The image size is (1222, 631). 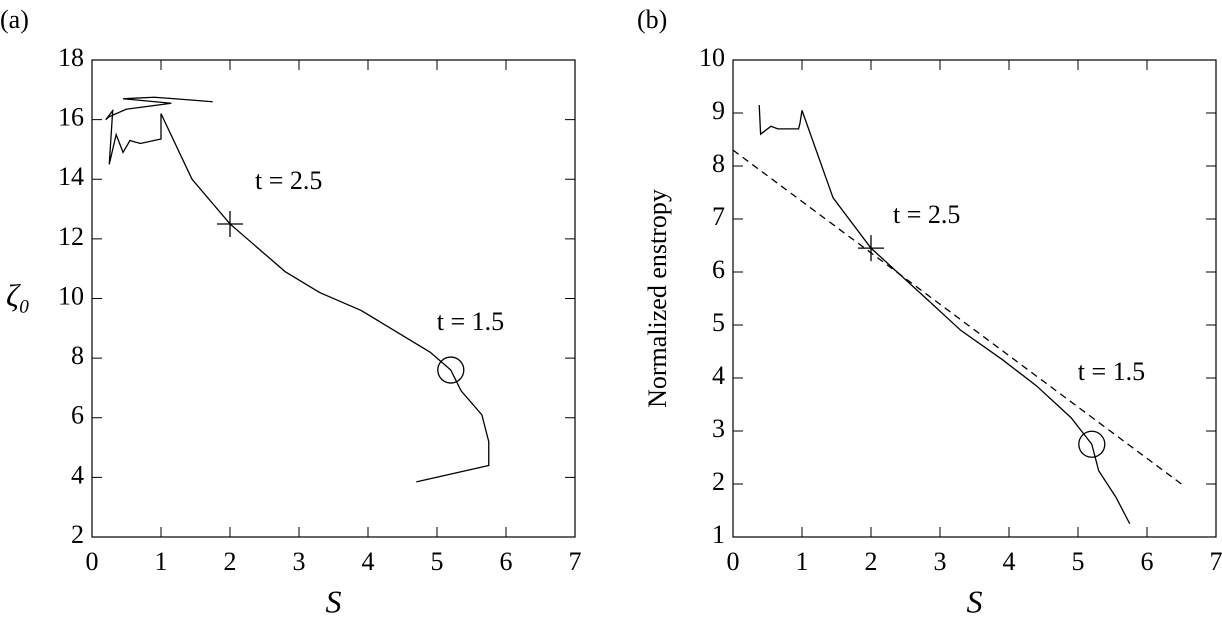 I want to click on panel-label: (b), so click(x=652, y=19).